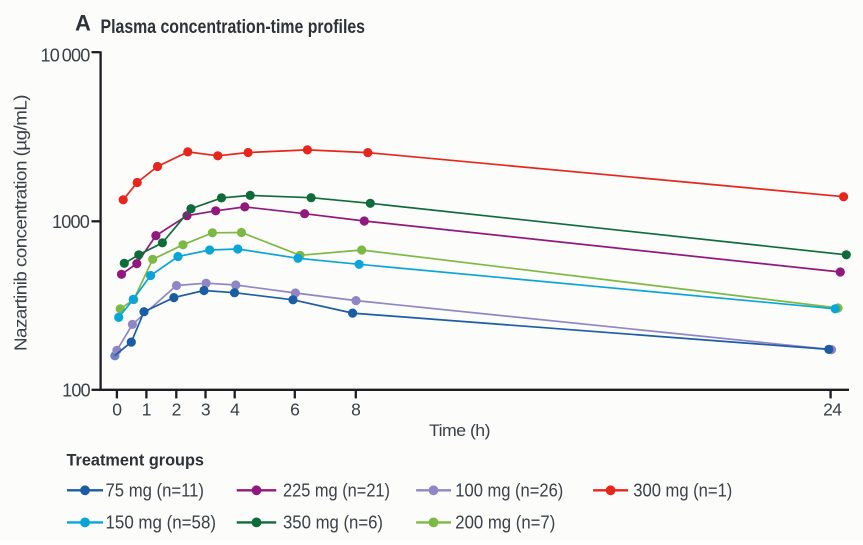 The width and height of the screenshot is (863, 545). Describe the element at coordinates (146, 409) in the screenshot. I see `svg-text: 1` at that location.